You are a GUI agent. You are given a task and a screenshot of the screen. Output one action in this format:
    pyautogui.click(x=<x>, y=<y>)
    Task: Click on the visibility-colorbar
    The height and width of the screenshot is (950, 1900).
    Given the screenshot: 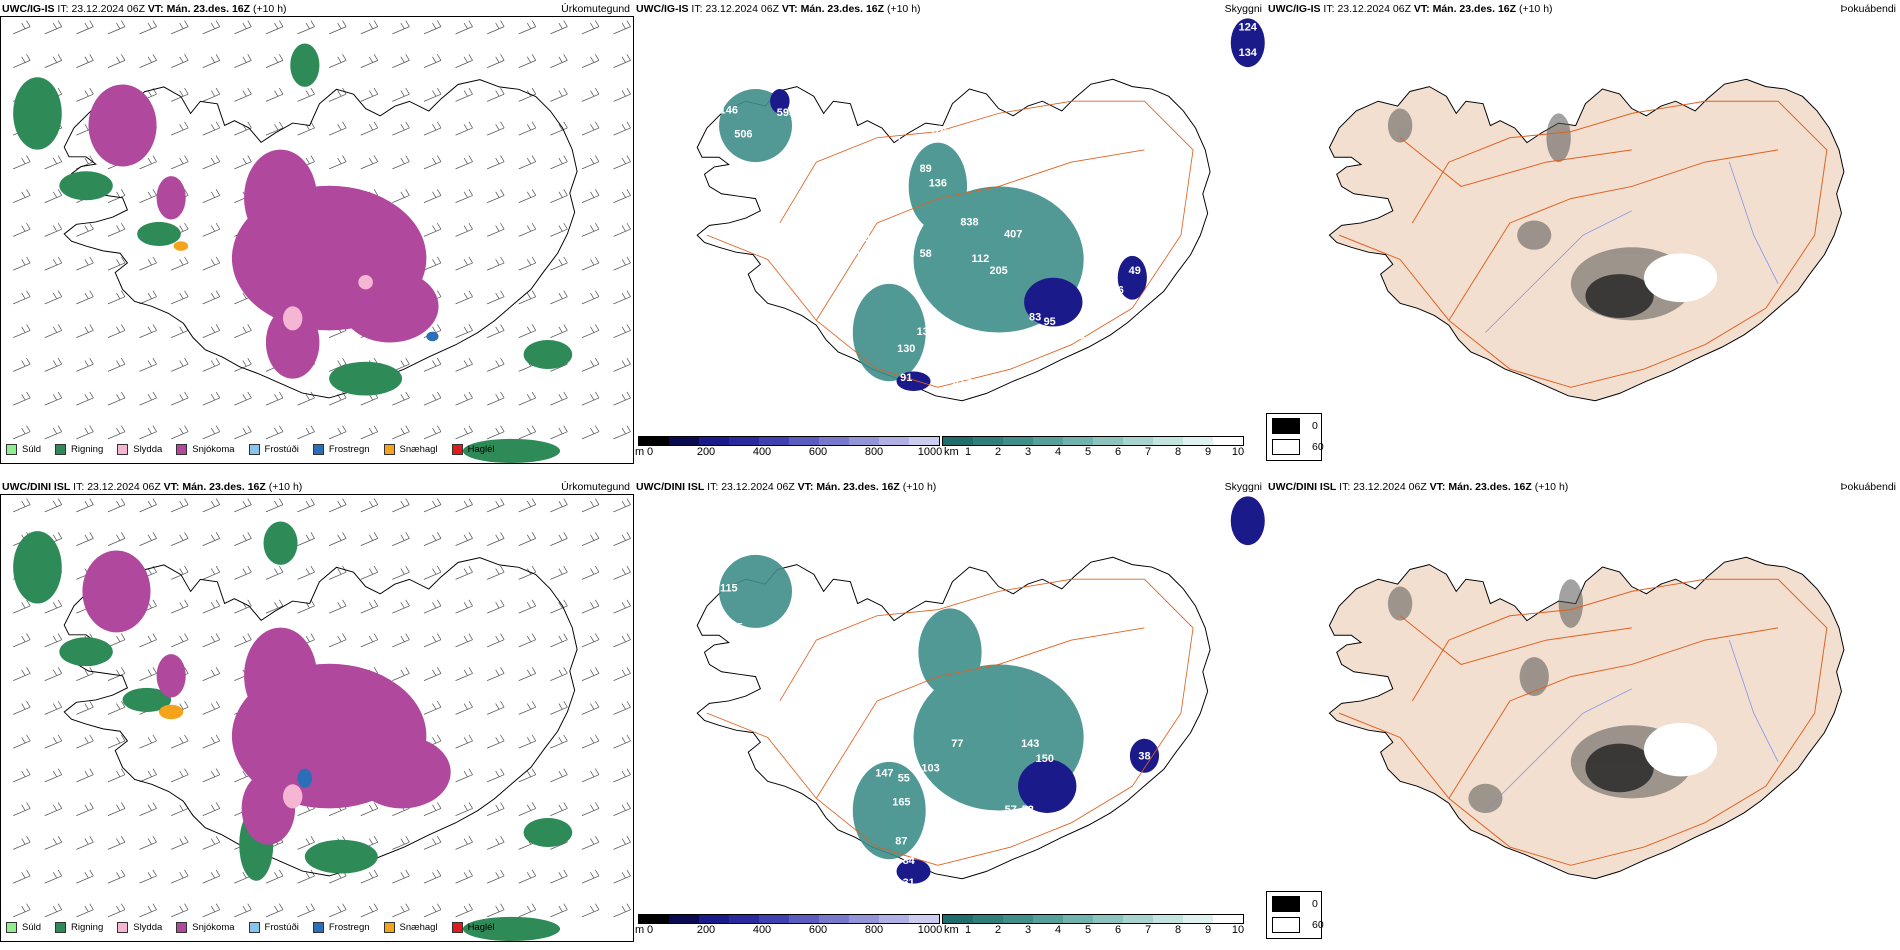 What is the action you would take?
    pyautogui.click(x=1093, y=441)
    